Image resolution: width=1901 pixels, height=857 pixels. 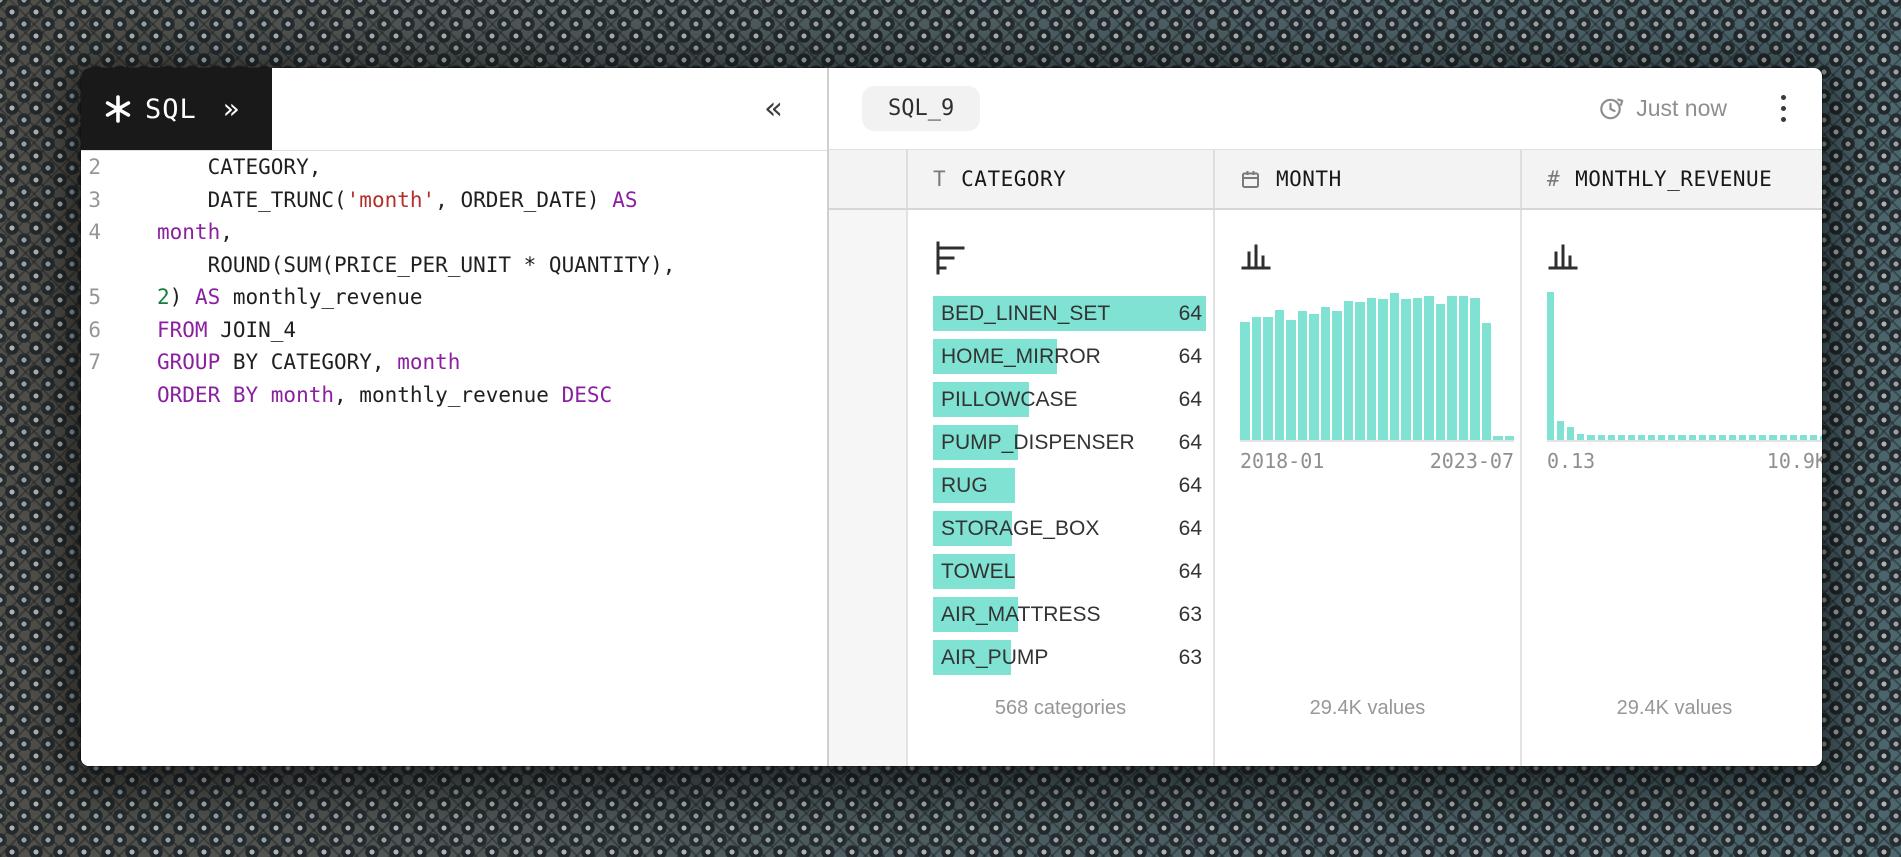 What do you see at coordinates (1061, 179) in the screenshot?
I see `column-header-category: T CATEGORY` at bounding box center [1061, 179].